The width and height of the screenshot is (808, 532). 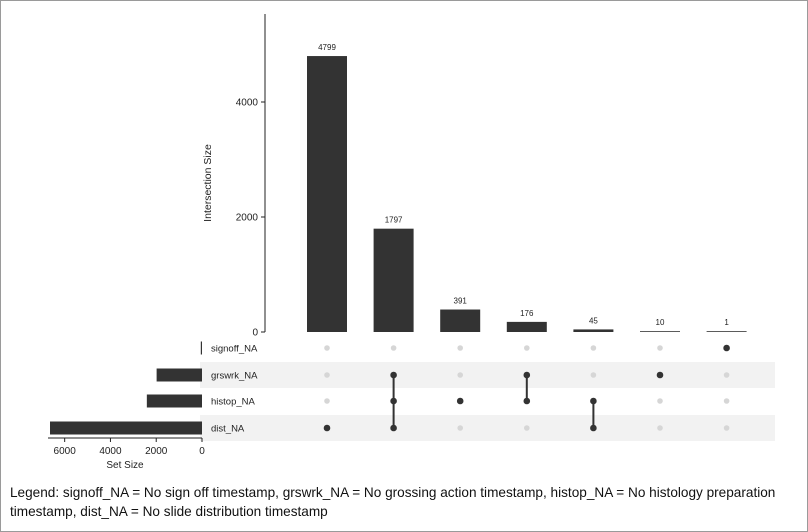 What do you see at coordinates (445, 492) in the screenshot?
I see `legend-desc-grswrk: = No grossing action timestamp` at bounding box center [445, 492].